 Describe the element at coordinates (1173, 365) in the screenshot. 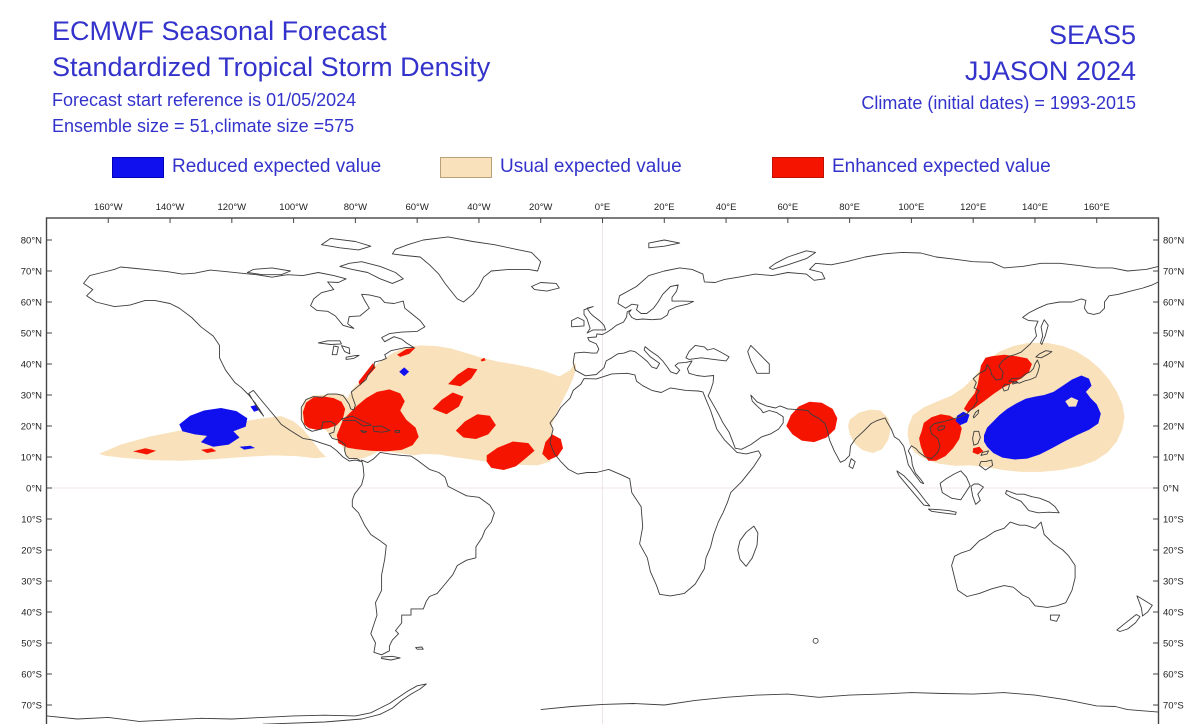

I see `axis-label-lat-right: 40°N` at that location.